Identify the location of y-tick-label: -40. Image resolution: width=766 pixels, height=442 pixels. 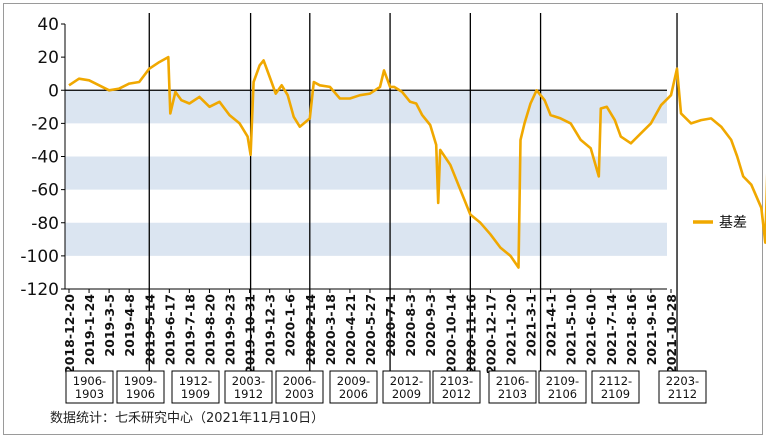
(45, 158).